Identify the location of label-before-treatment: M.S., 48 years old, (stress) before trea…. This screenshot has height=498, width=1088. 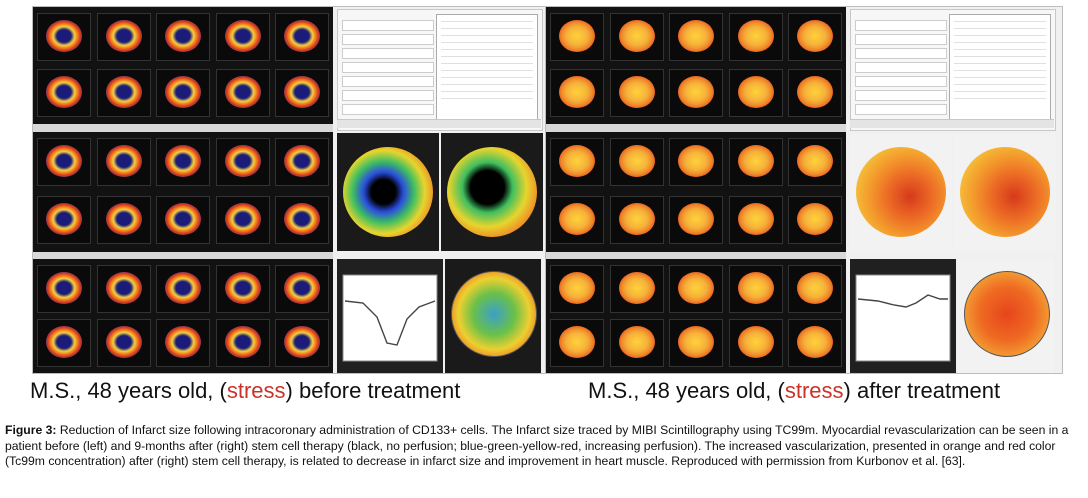
(245, 391).